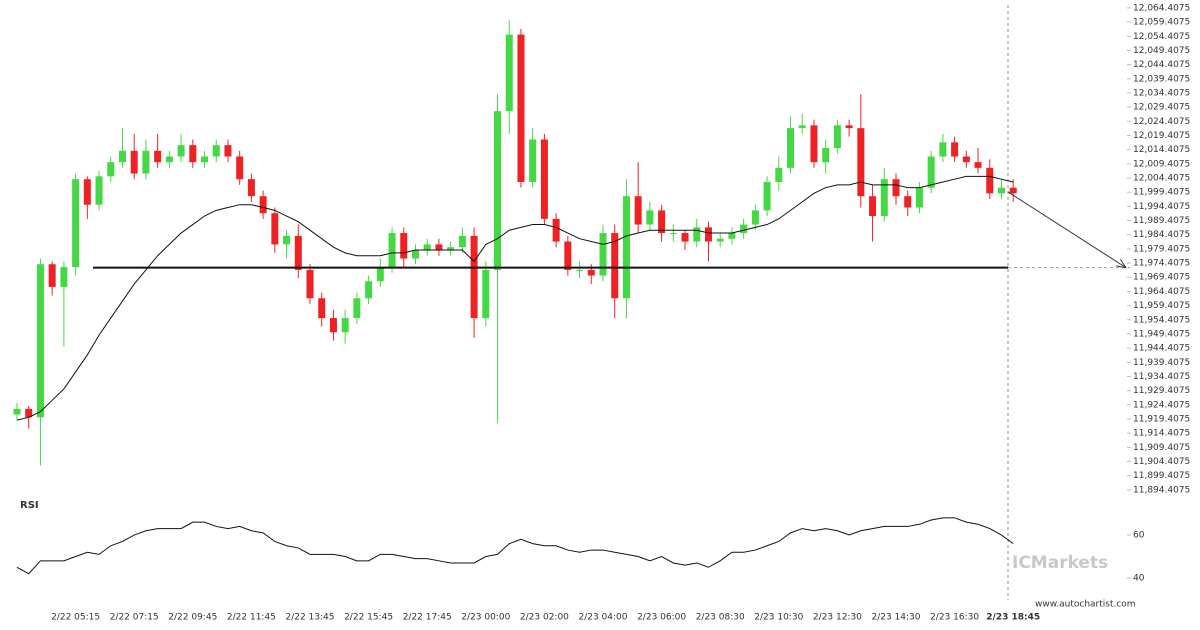  I want to click on rsi-line, so click(515, 546).